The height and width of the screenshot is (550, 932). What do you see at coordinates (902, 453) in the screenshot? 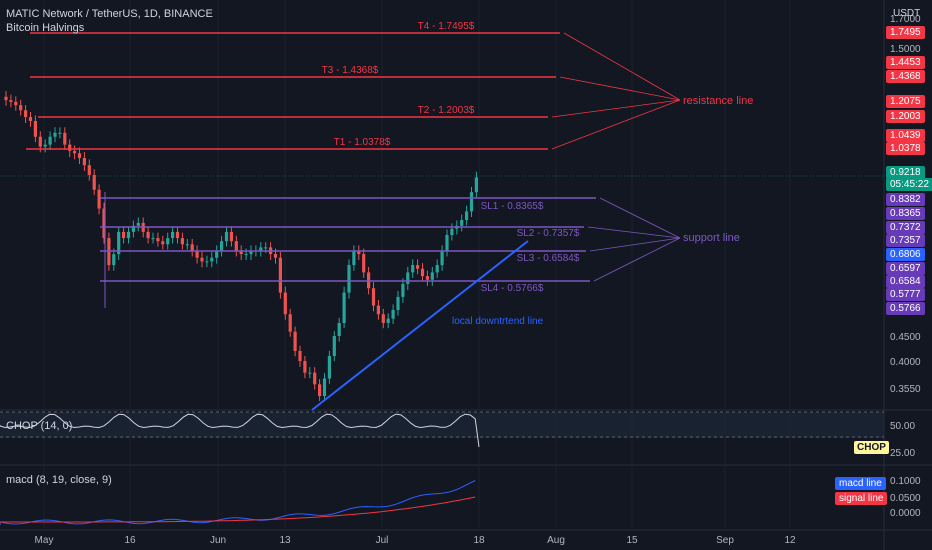
I see `chop-tick-label: 25.00` at bounding box center [902, 453].